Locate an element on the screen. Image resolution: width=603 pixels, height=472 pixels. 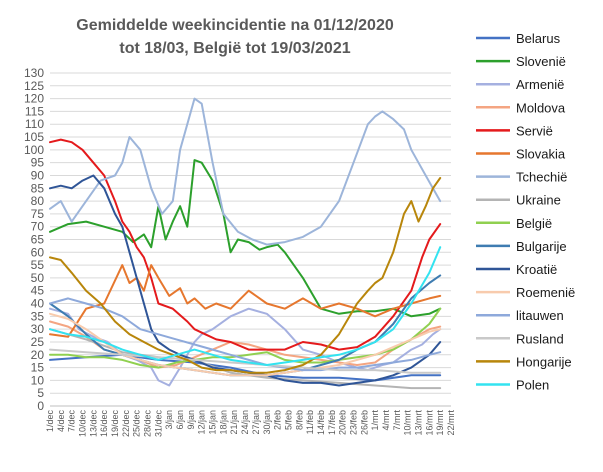
x-tick-label: 20/feb is located at coordinates (343, 422).